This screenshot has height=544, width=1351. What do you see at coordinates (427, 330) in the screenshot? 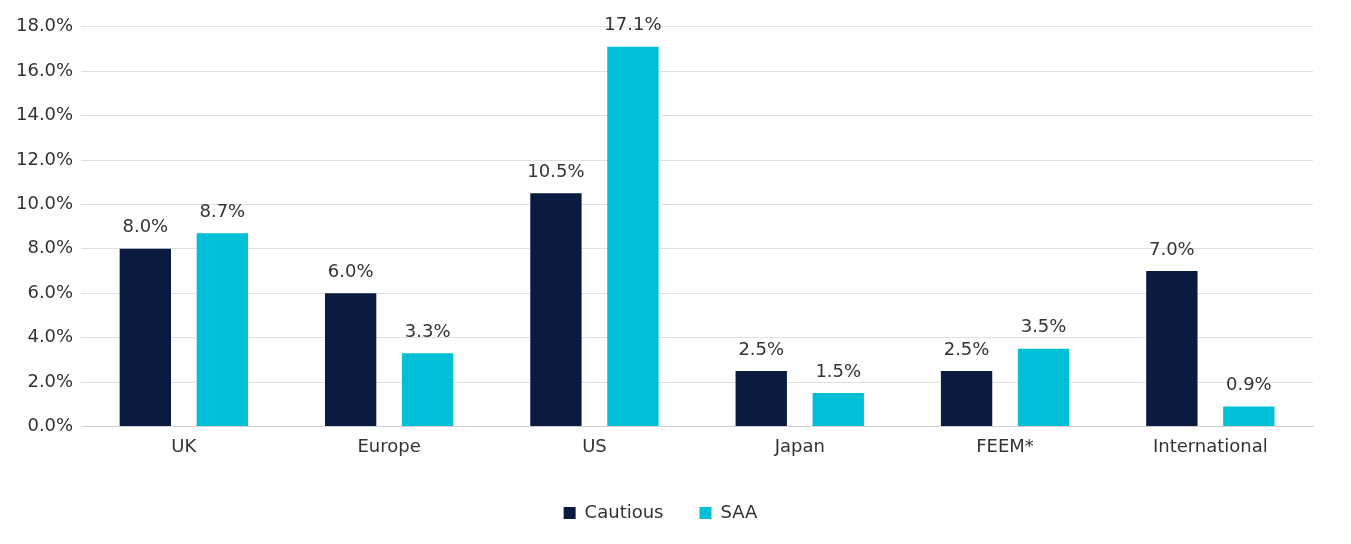
I see `data-label: 3.3%` at bounding box center [427, 330].